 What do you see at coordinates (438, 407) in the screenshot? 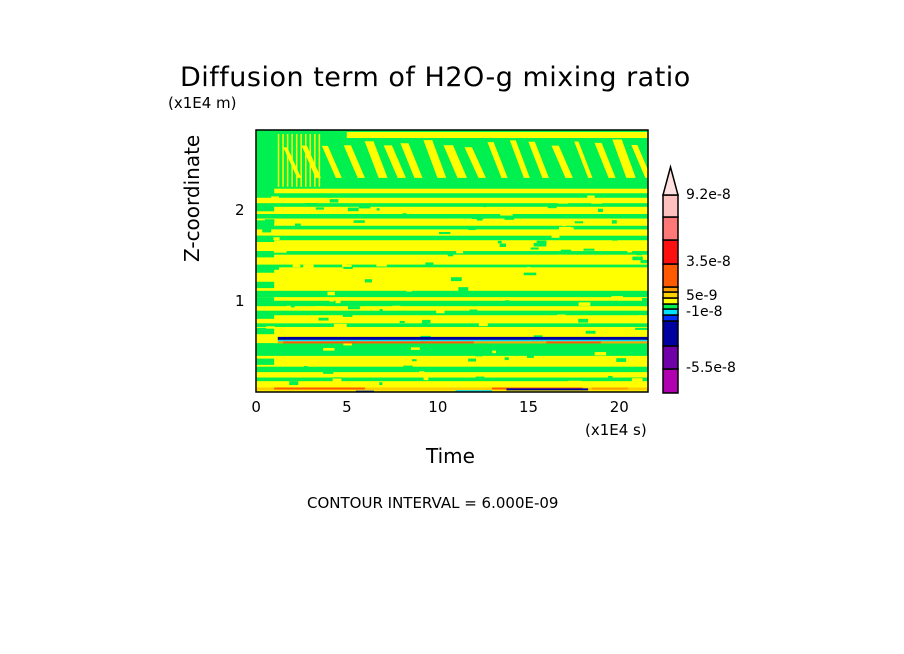
I see `x-tick-label: 10` at bounding box center [438, 407].